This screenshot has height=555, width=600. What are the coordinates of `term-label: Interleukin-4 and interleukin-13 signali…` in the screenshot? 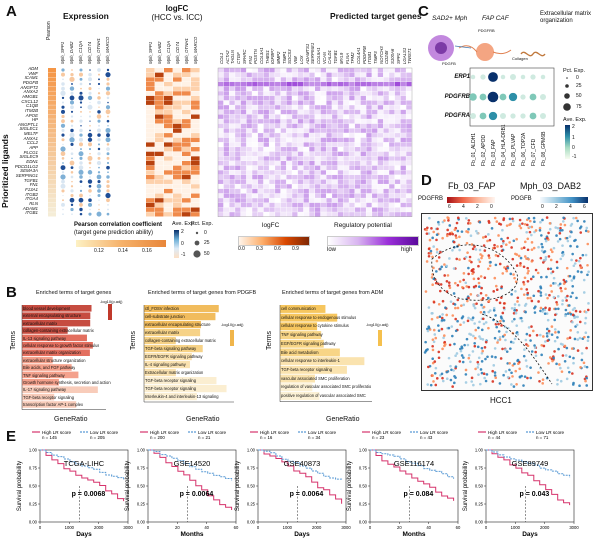 It's located at (182, 396).